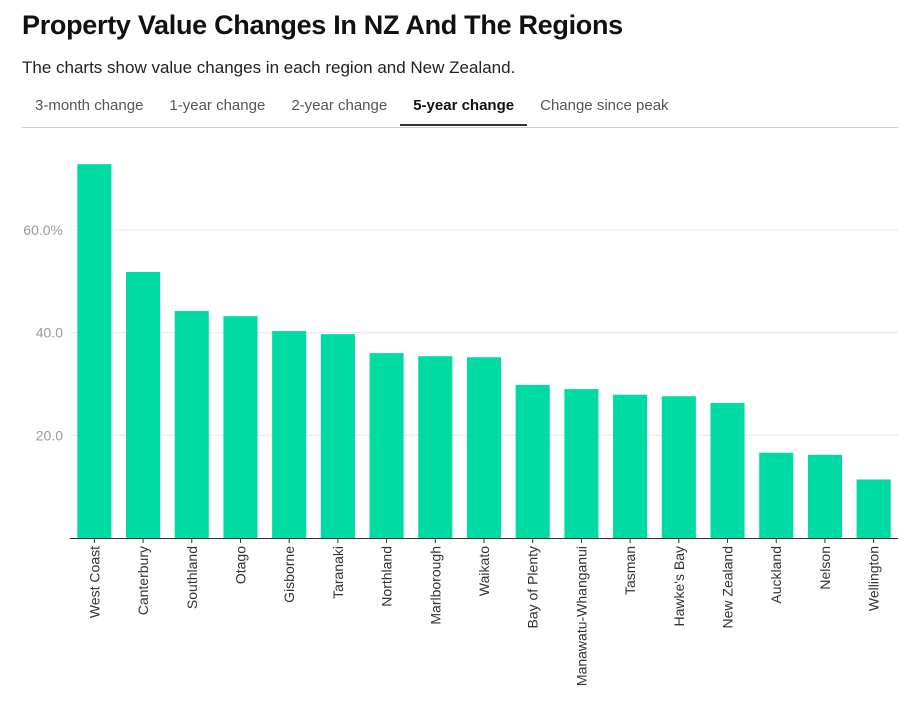 This screenshot has width=909, height=701. Describe the element at coordinates (192, 577) in the screenshot. I see `x-tick-label: Southland` at that location.